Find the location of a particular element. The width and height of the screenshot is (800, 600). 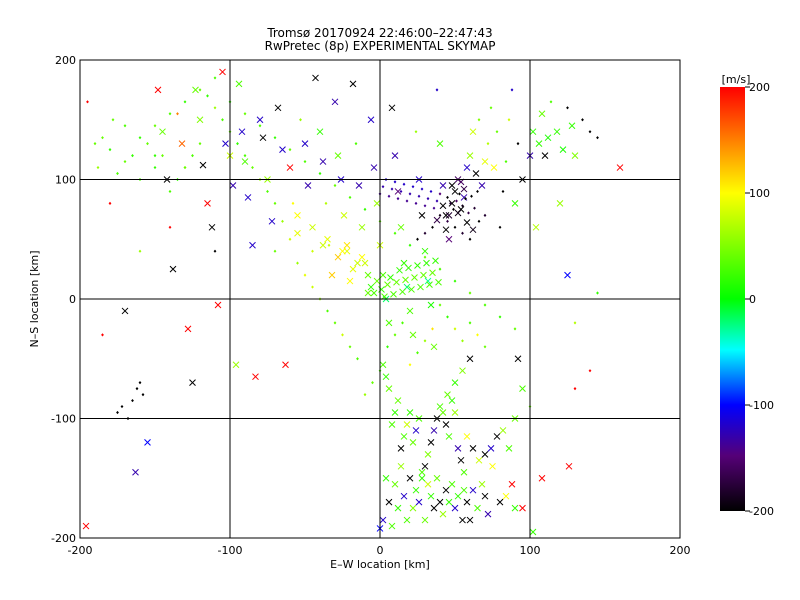

x-tick-label: -100 is located at coordinates (230, 550).